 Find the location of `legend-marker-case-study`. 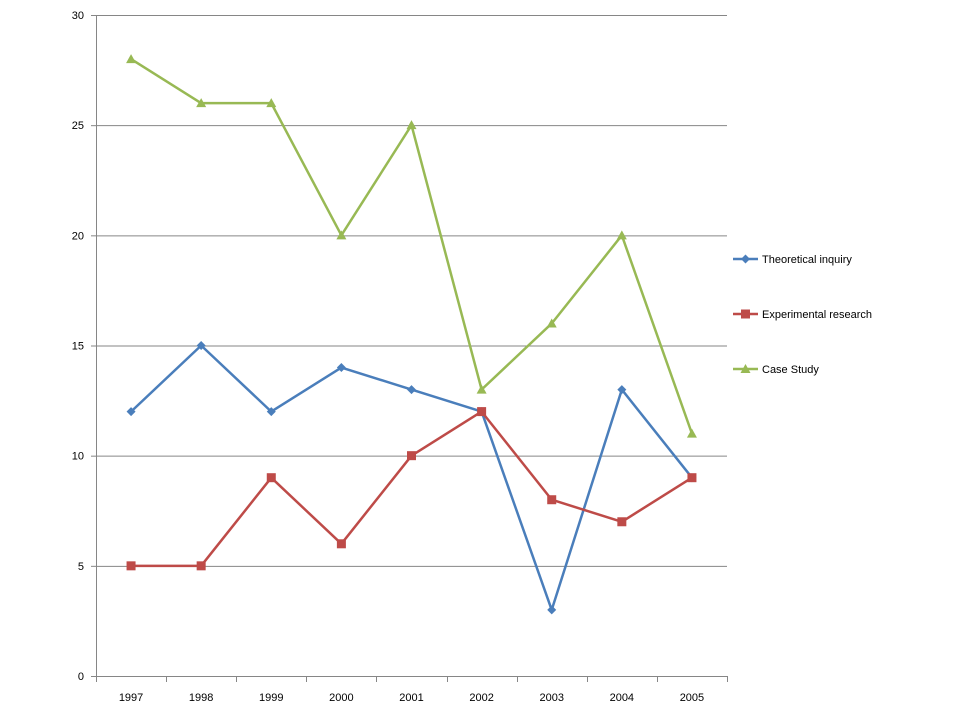

legend-marker-case-study is located at coordinates (745, 368).